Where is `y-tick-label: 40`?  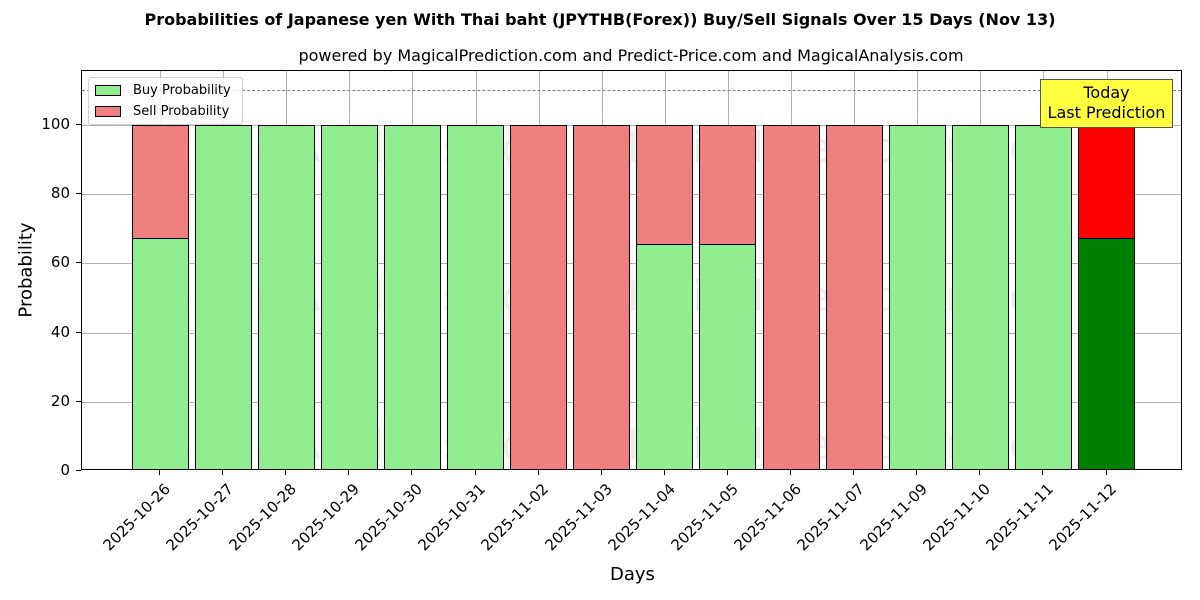
y-tick-label: 40 is located at coordinates (60, 331).